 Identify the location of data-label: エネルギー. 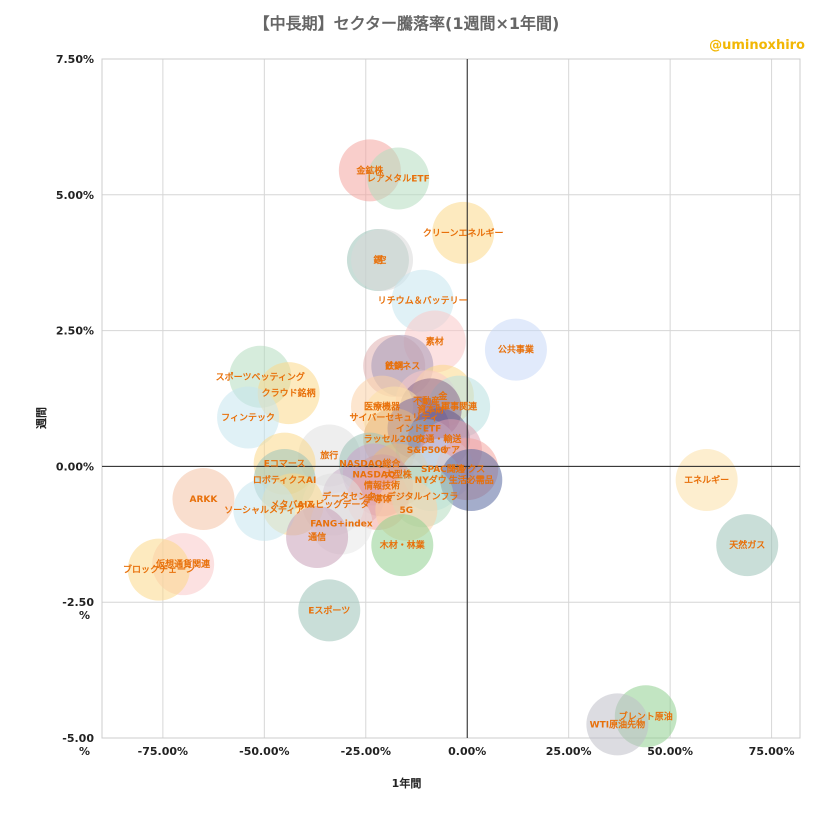
(706, 480).